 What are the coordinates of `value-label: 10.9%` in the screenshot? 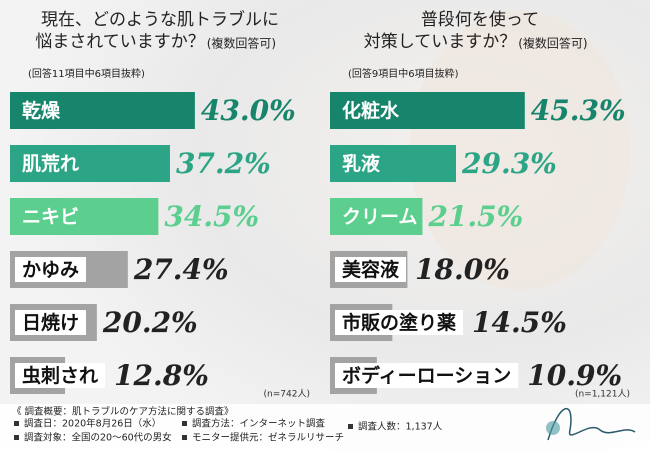 It's located at (574, 375).